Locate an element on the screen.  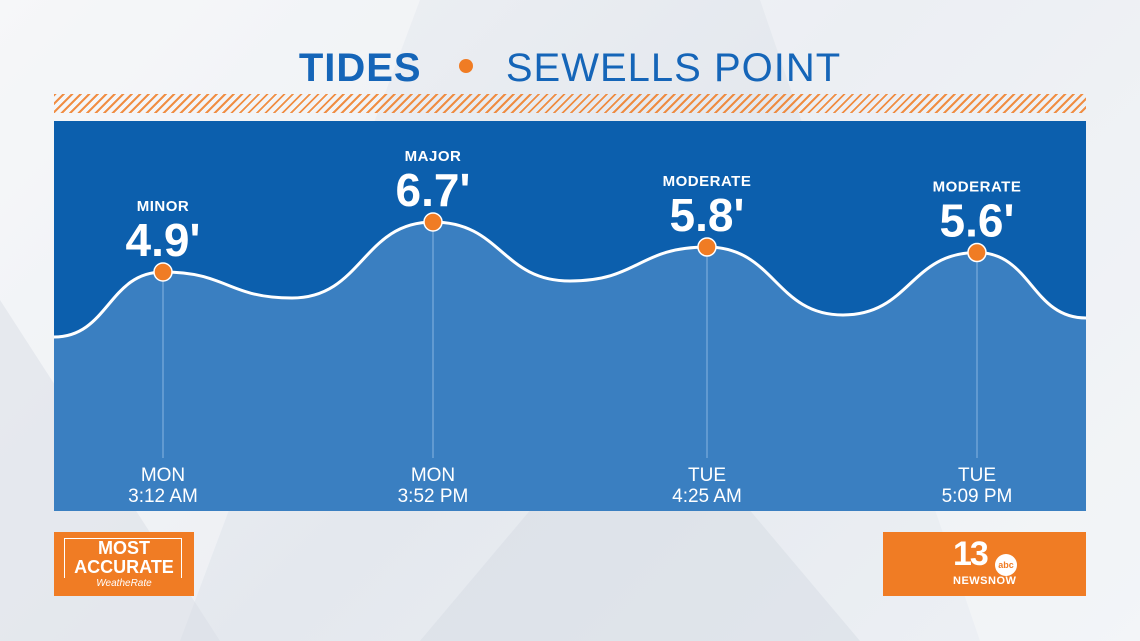
tide-time-label: 5:09 PM is located at coordinates (977, 496).